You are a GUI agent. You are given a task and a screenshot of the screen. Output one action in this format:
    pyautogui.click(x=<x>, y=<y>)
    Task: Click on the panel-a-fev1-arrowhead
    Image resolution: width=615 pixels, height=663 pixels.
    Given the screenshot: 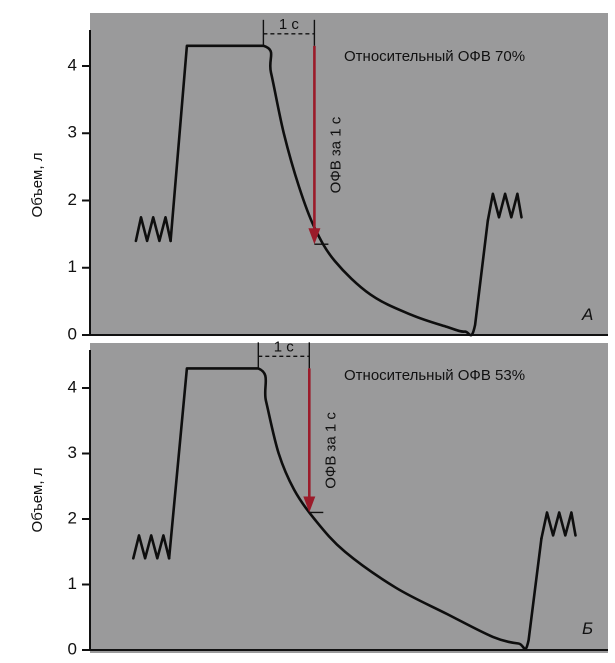 What is the action you would take?
    pyautogui.click(x=314, y=236)
    